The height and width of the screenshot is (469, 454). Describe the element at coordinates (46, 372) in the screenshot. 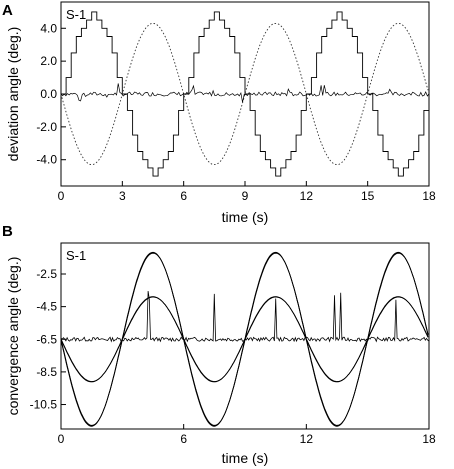

I see `panel-b-y-tick-label: -8.5` at that location.